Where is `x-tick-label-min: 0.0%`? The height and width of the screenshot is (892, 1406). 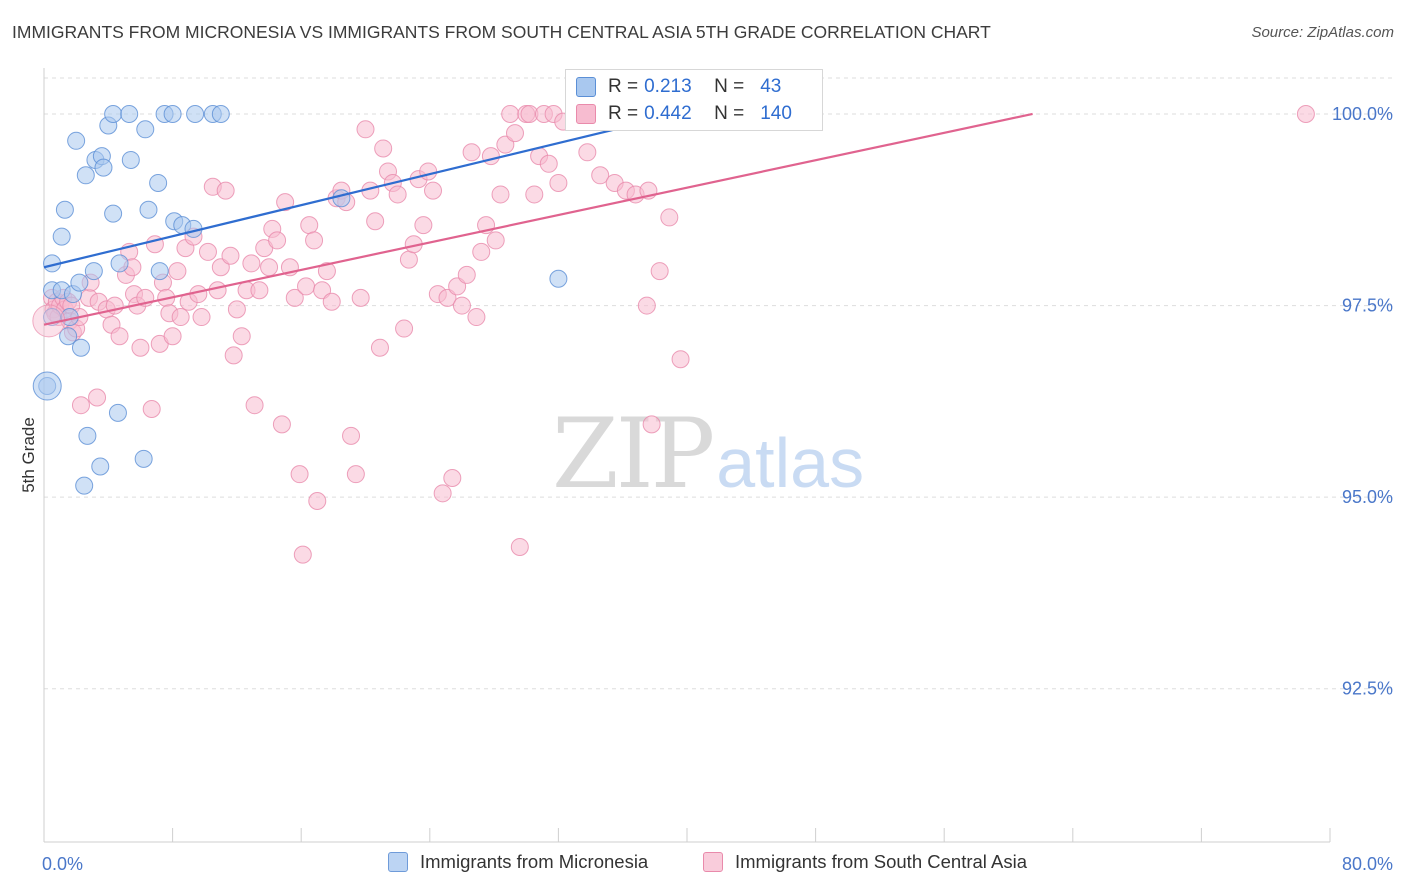
x-tick-label-min: 0.0% is located at coordinates (62, 864).